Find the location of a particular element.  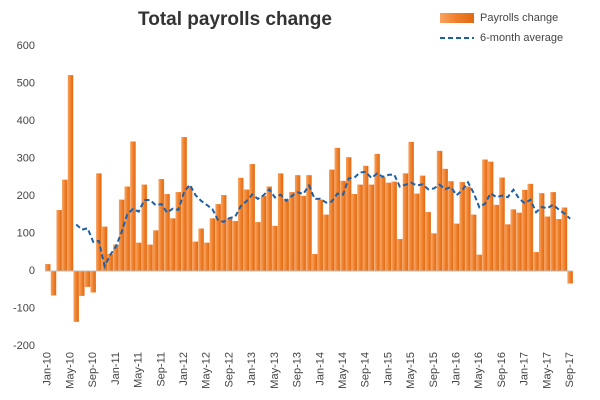

x-tick-label: May-10 is located at coordinates (70, 370).